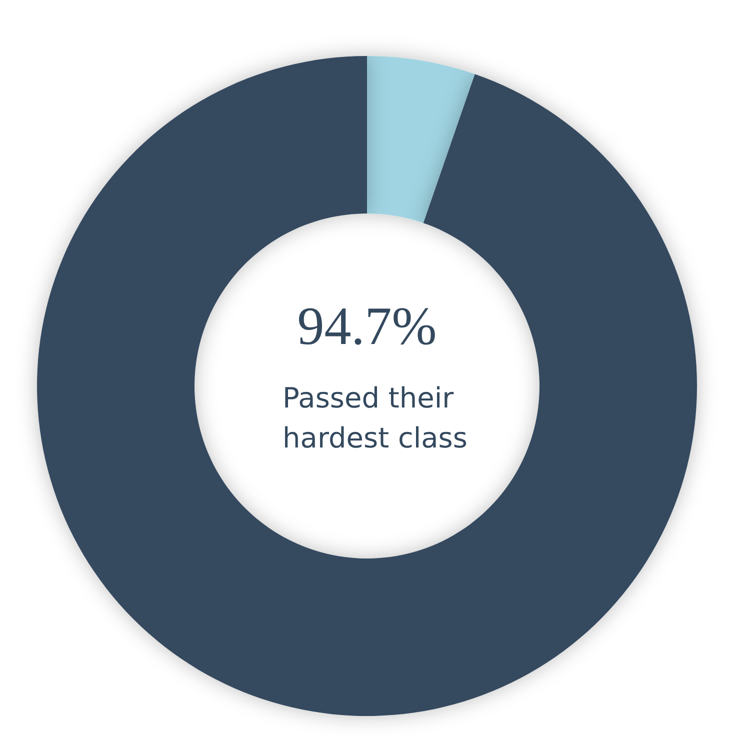 Image resolution: width=750 pixels, height=750 pixels. Describe the element at coordinates (367, 326) in the screenshot. I see `data-label: 94.7%` at that location.